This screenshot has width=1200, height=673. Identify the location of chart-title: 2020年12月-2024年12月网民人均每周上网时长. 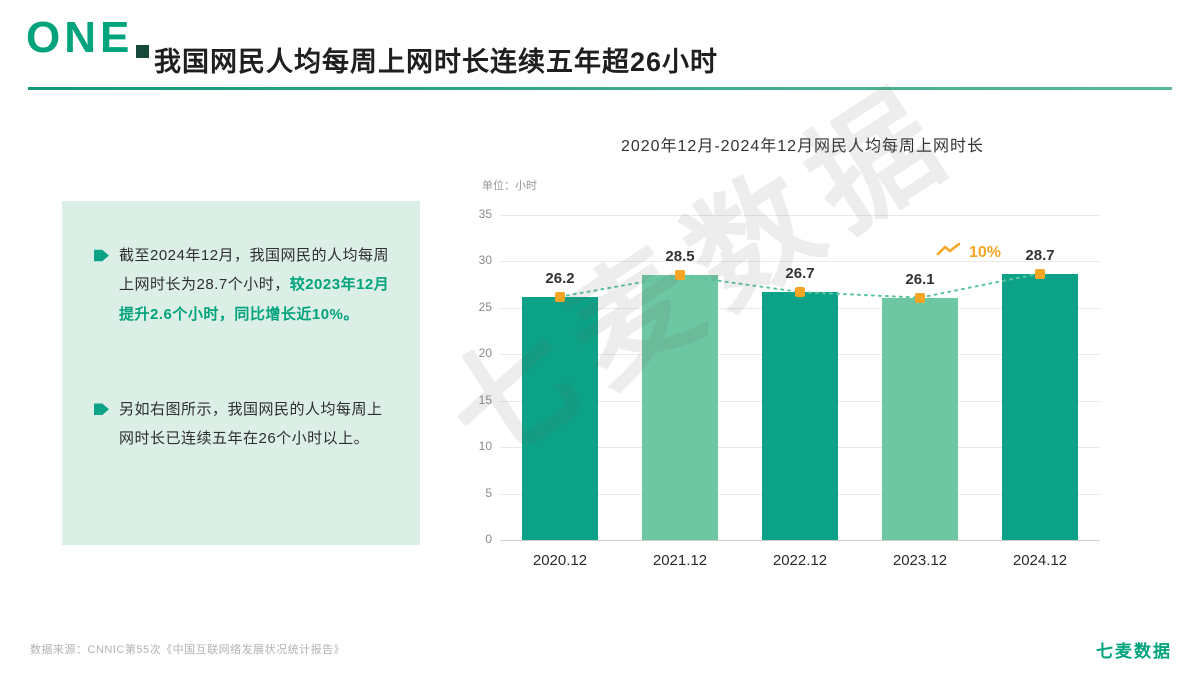
(802, 146).